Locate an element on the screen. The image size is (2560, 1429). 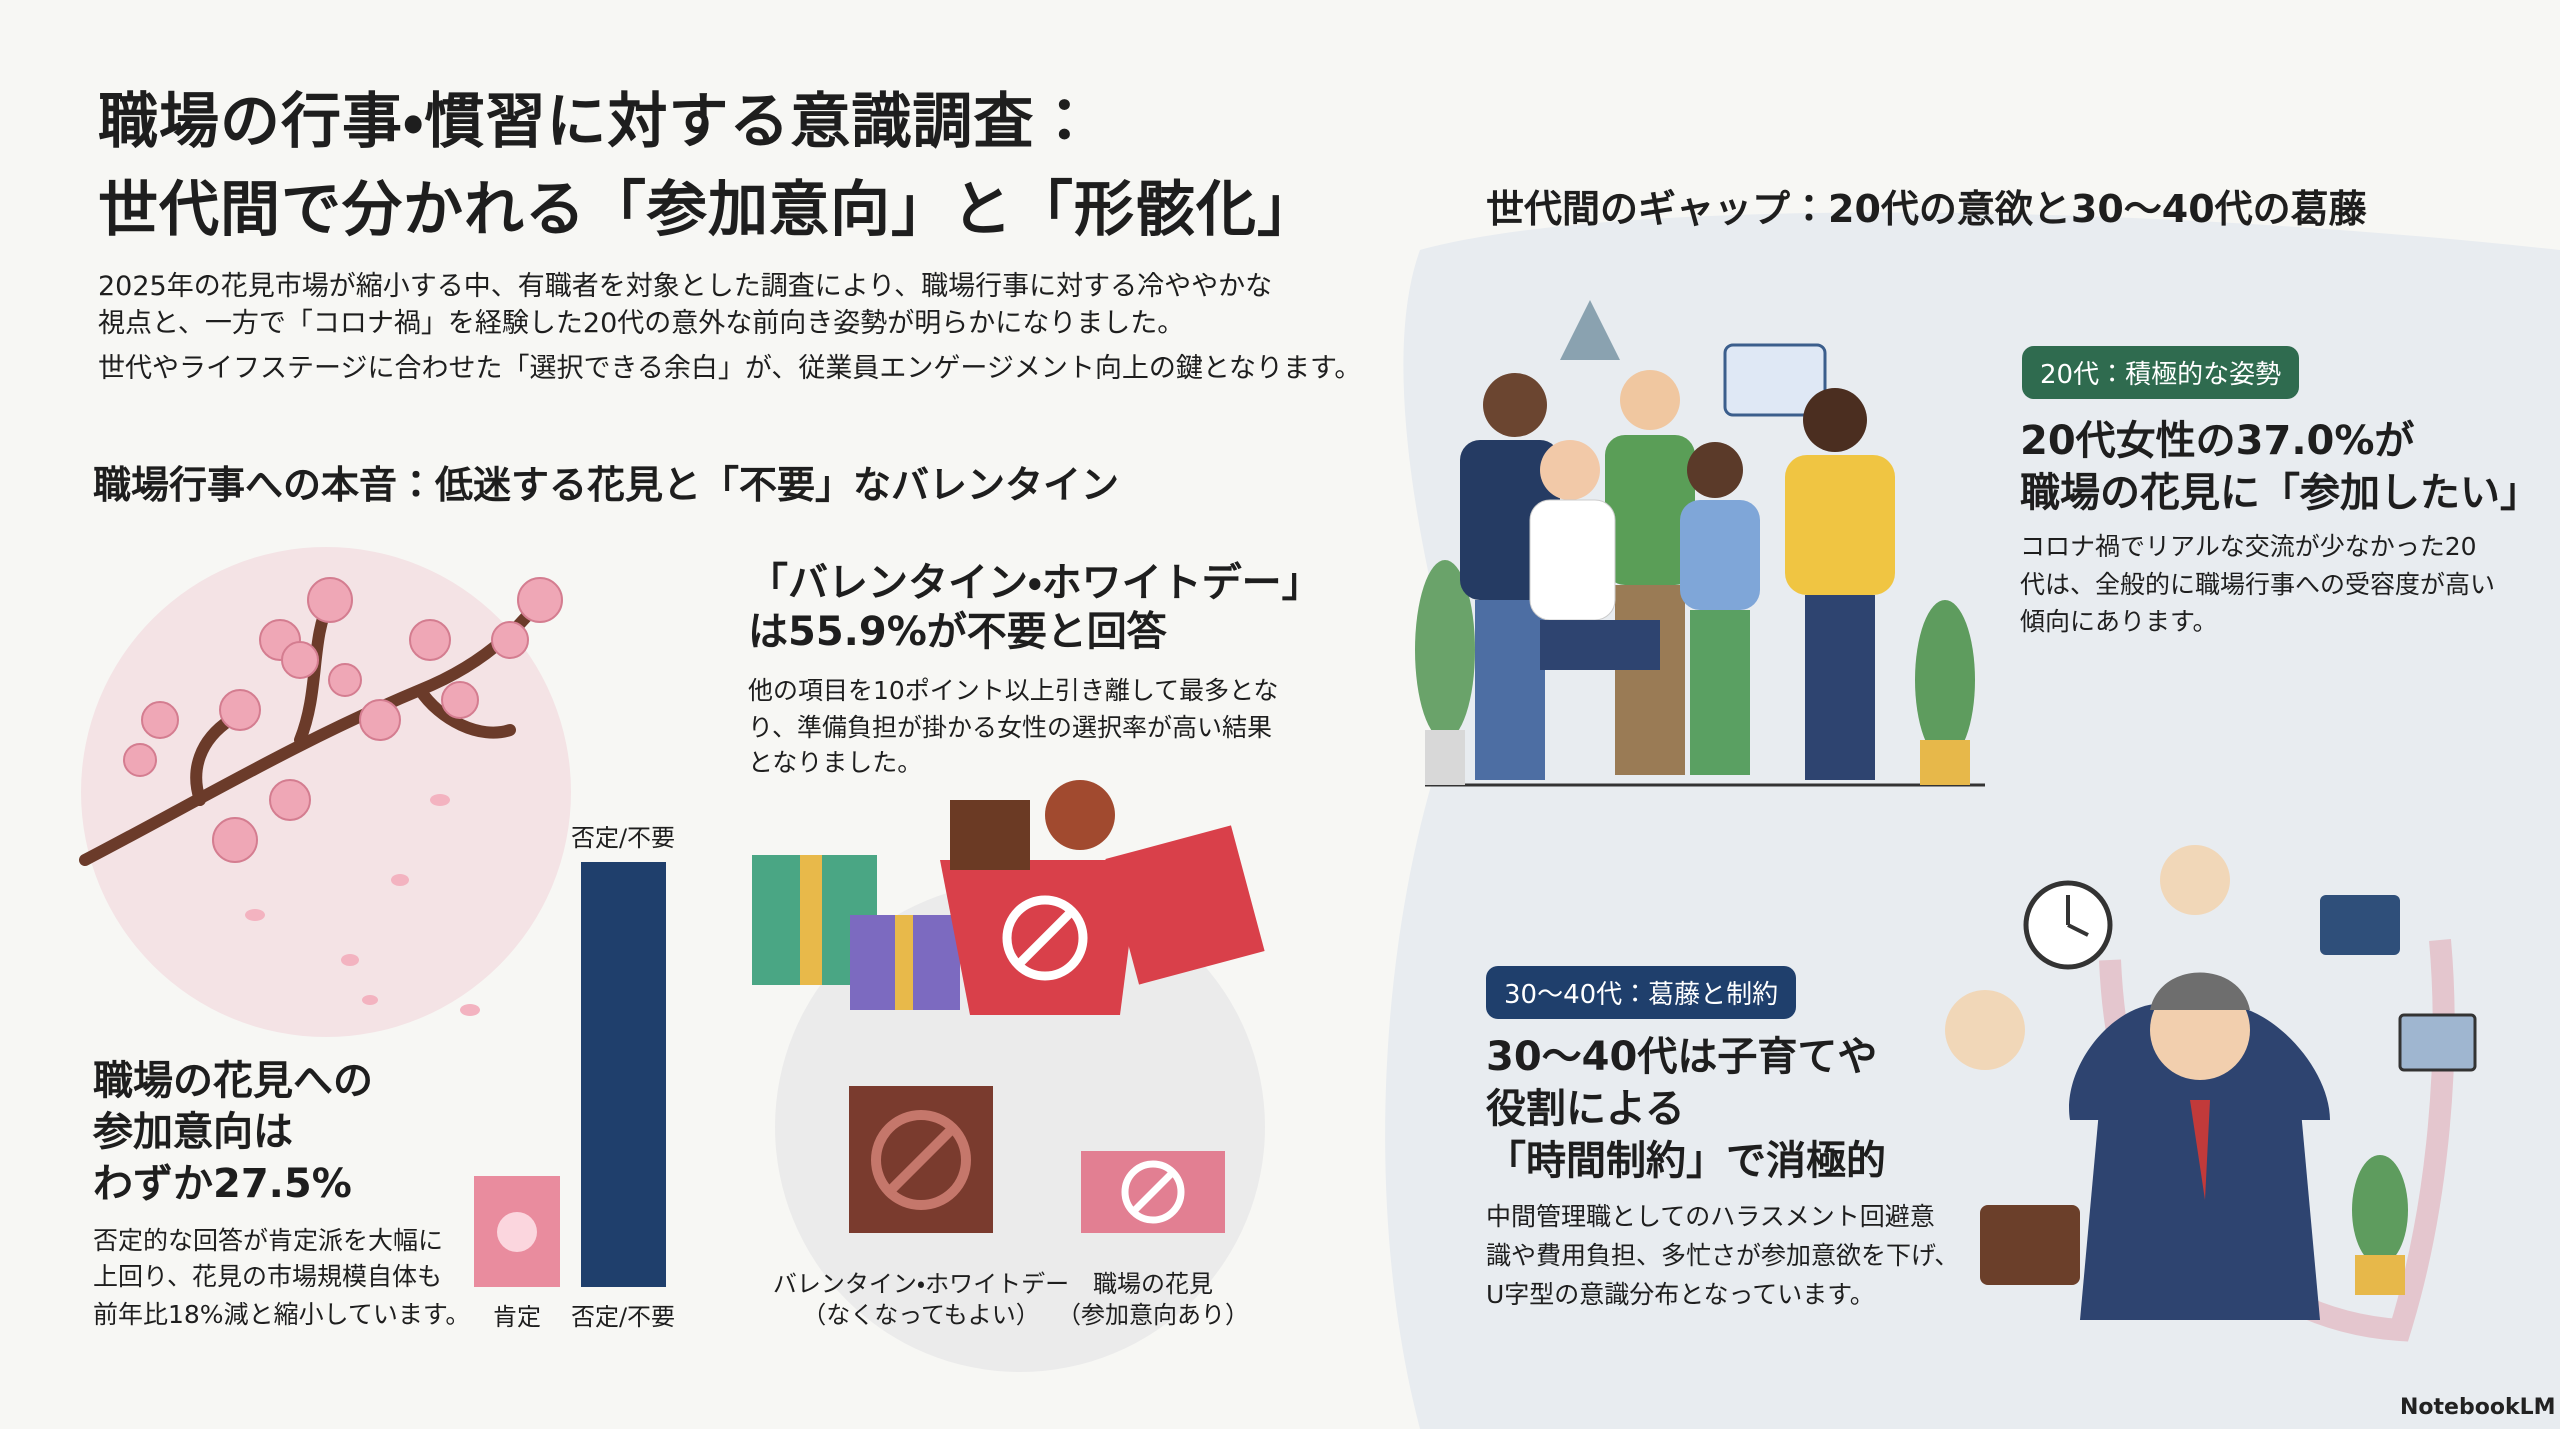
bar-label: バレンタイン・ホワイトデー is located at coordinates (921, 1284).